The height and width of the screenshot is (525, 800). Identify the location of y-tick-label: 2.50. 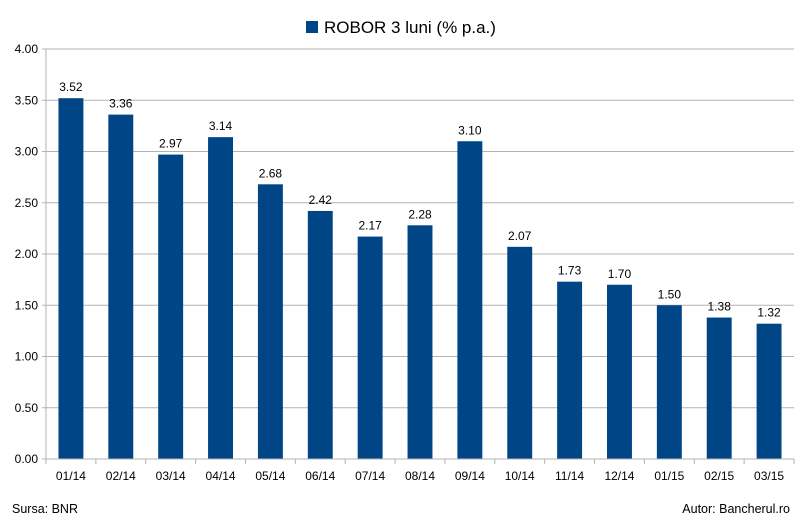
(27, 203).